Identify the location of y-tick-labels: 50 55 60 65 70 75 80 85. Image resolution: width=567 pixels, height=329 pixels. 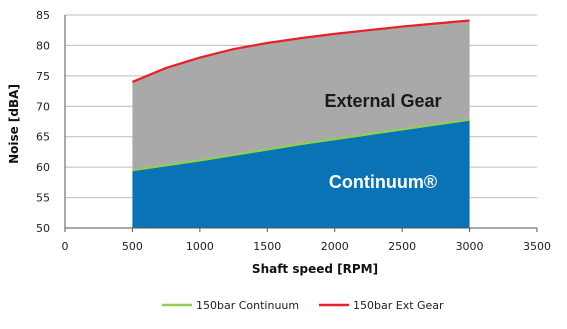
(43, 122).